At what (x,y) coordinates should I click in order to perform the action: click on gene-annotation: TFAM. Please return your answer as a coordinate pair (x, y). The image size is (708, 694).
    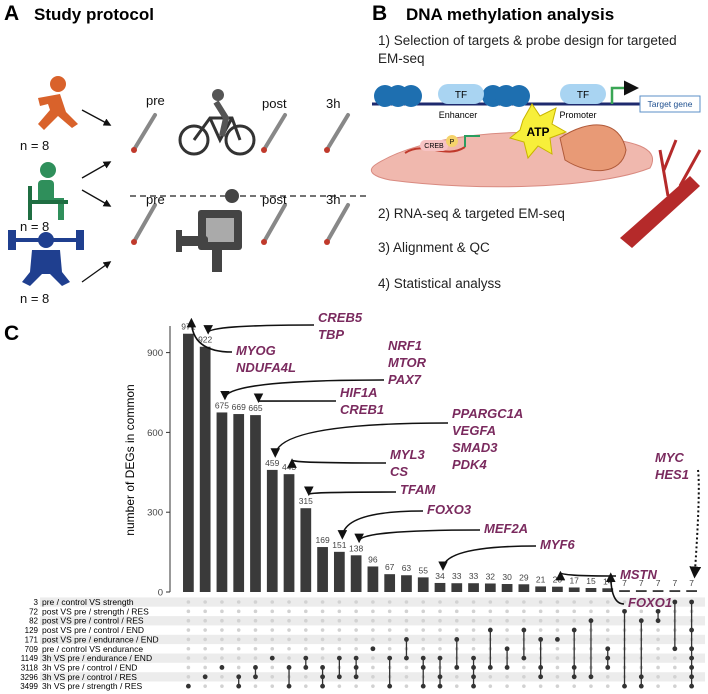
    Looking at the image, I should click on (418, 489).